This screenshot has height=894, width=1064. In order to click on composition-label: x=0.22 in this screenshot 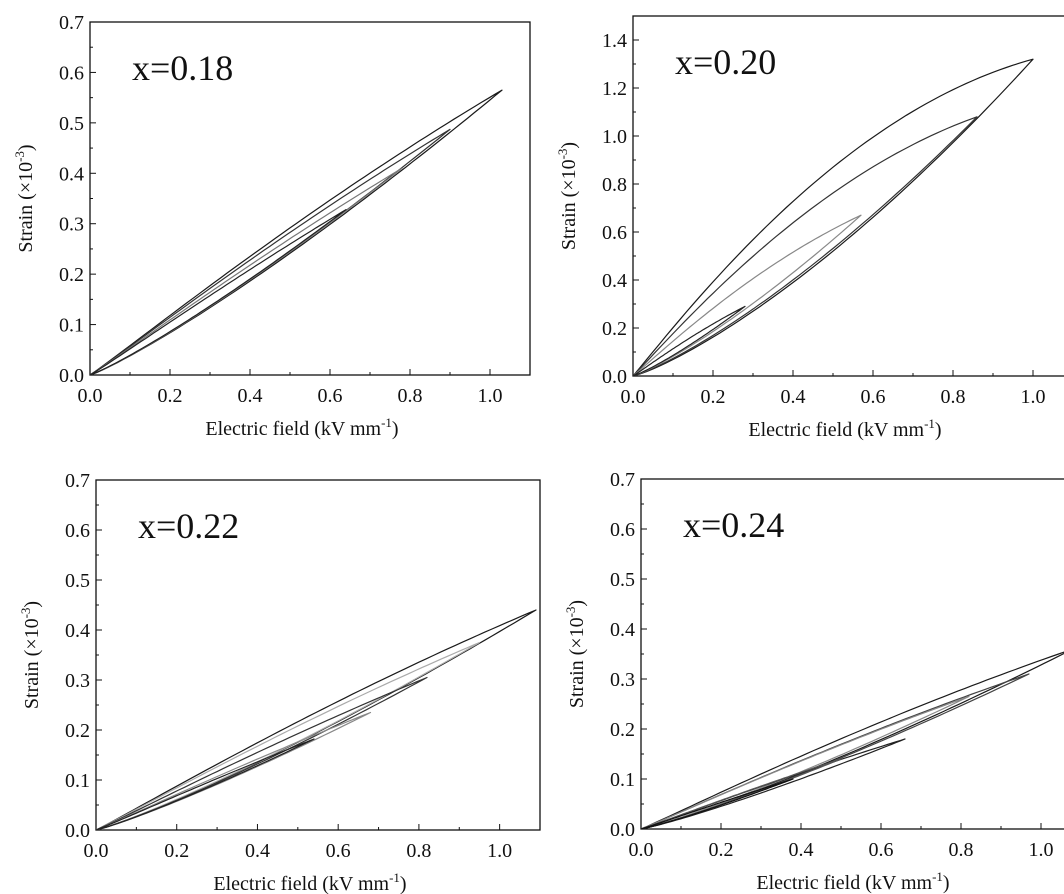, I will do `click(188, 526)`.